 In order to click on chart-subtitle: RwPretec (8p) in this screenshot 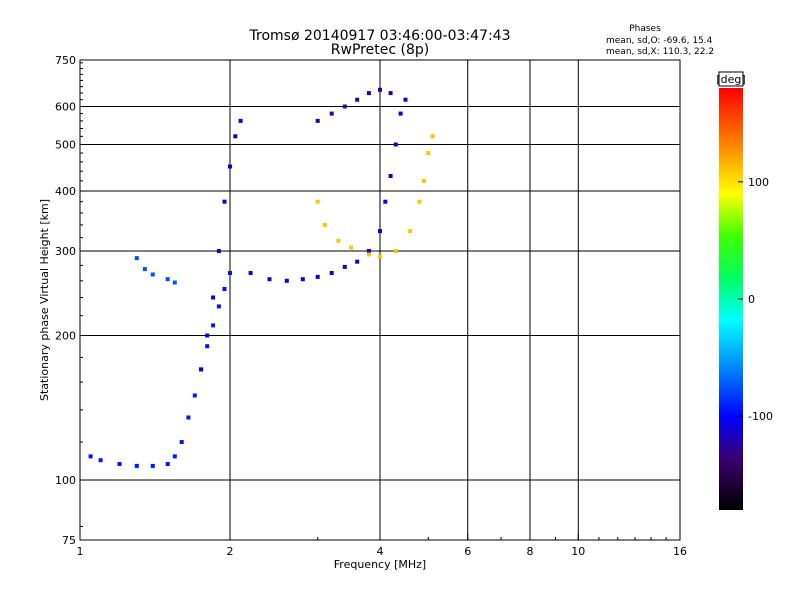, I will do `click(380, 50)`.